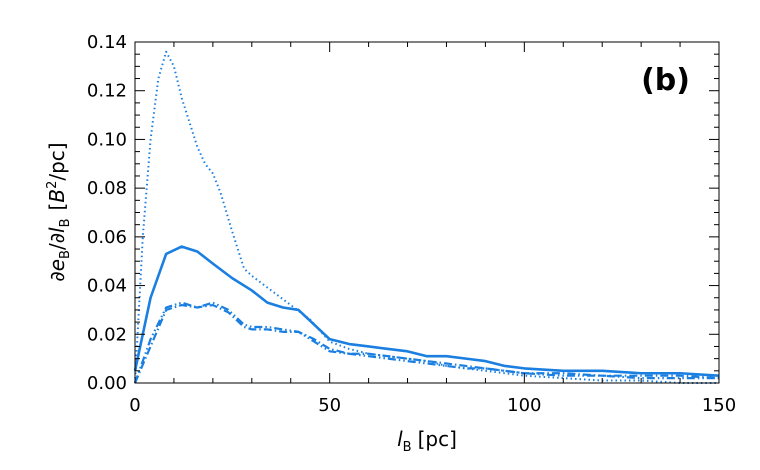  What do you see at coordinates (57, 196) in the screenshot?
I see `y-label-unit-var: B` at bounding box center [57, 196].